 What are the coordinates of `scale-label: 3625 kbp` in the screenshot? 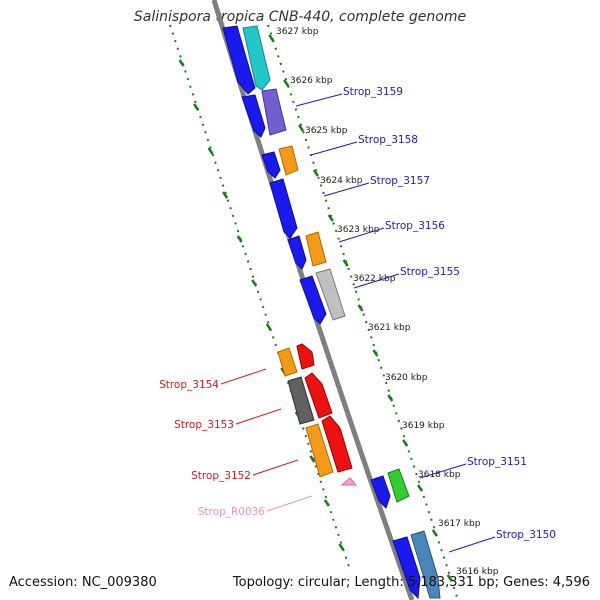 It's located at (326, 131).